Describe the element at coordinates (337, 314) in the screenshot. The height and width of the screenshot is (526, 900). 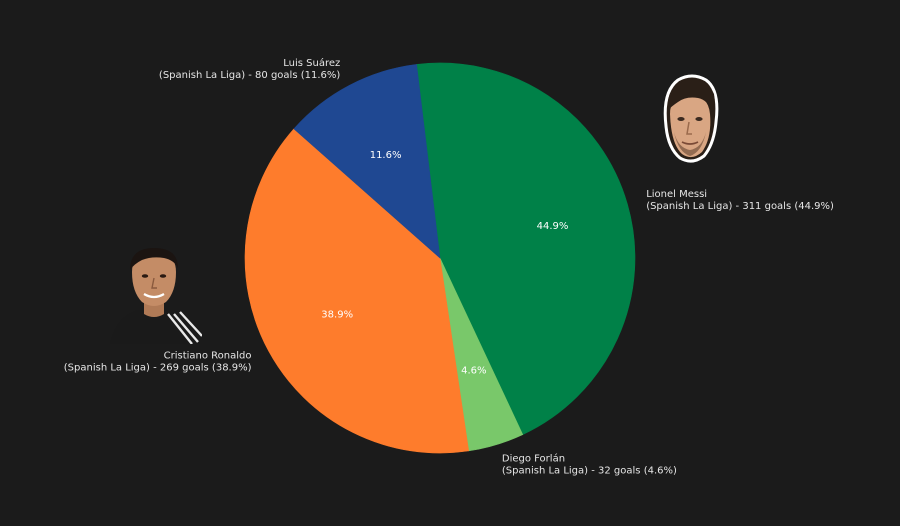
I see `percent-label-2: 38.9%` at that location.